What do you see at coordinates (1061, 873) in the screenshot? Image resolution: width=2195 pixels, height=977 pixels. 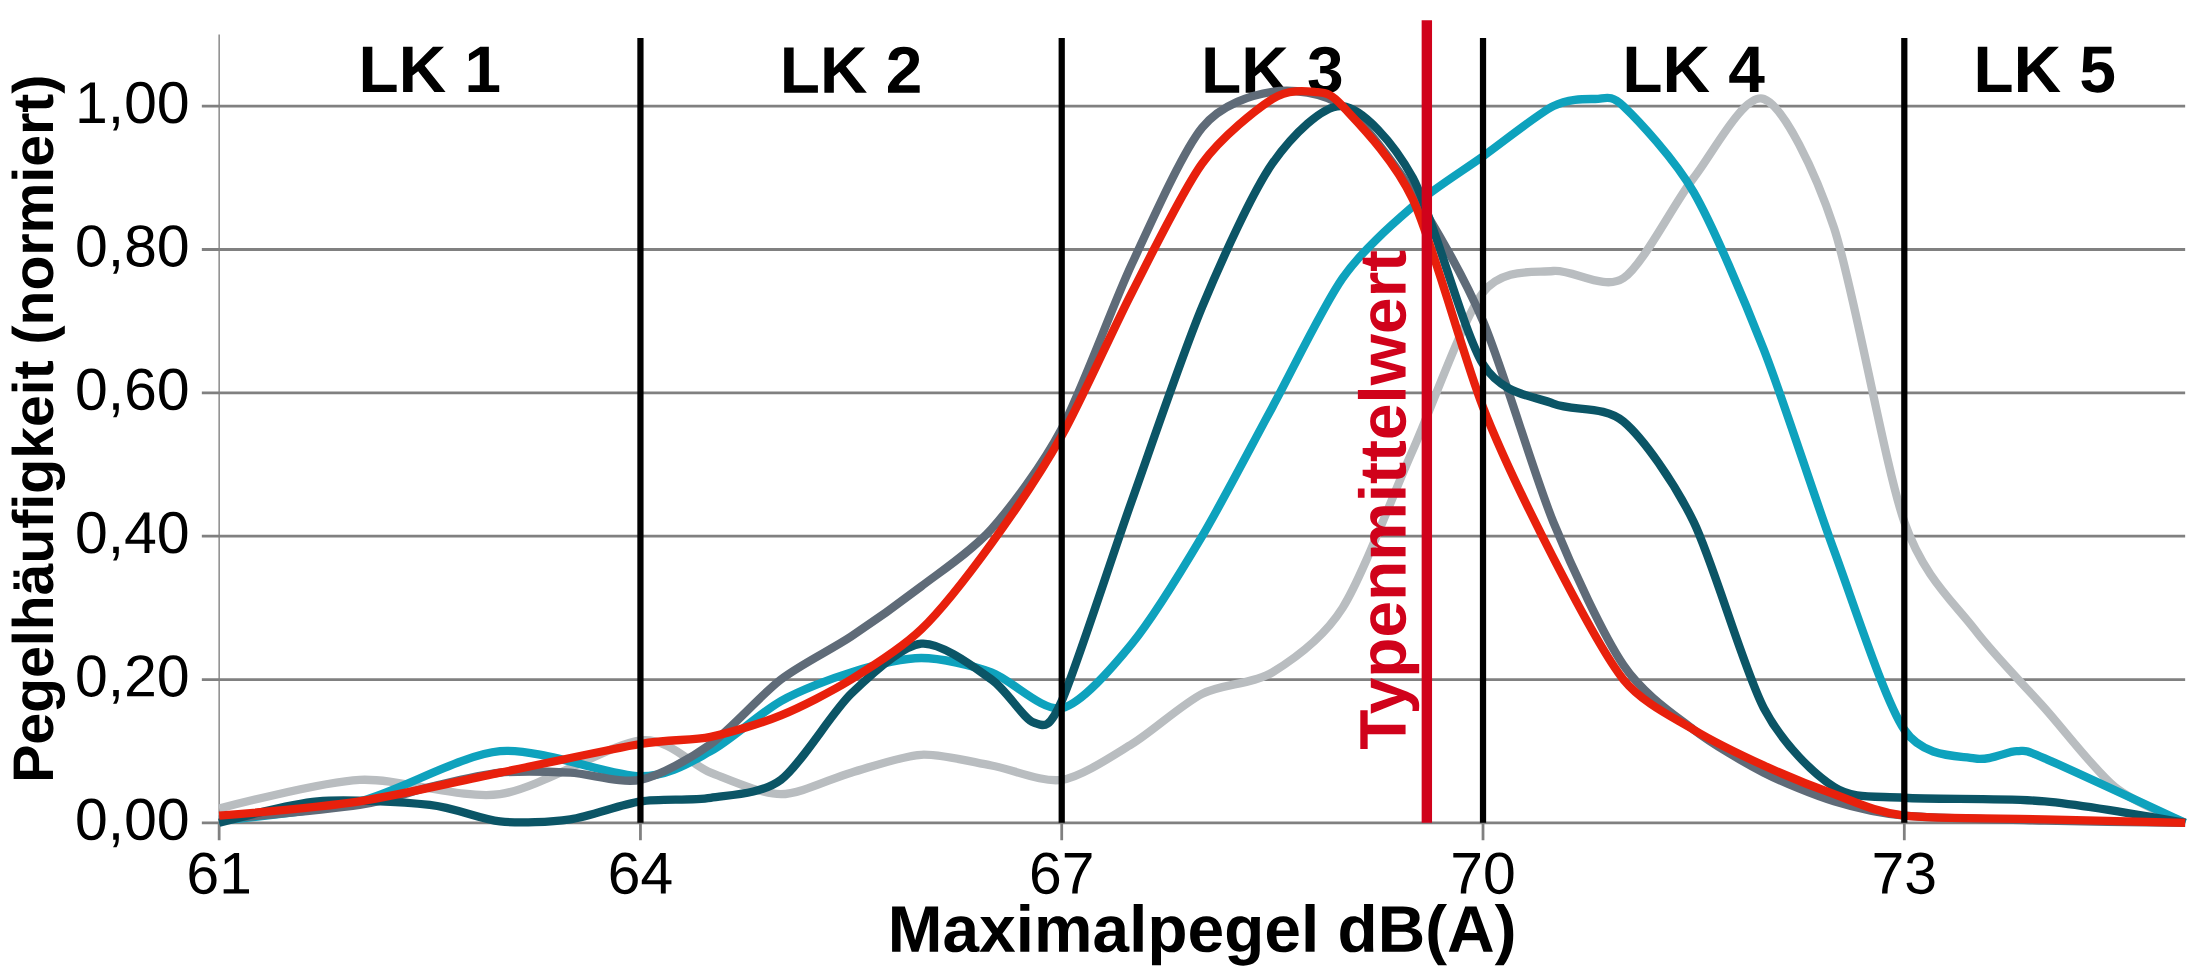 I see `x-tick-label: 67` at bounding box center [1061, 873].